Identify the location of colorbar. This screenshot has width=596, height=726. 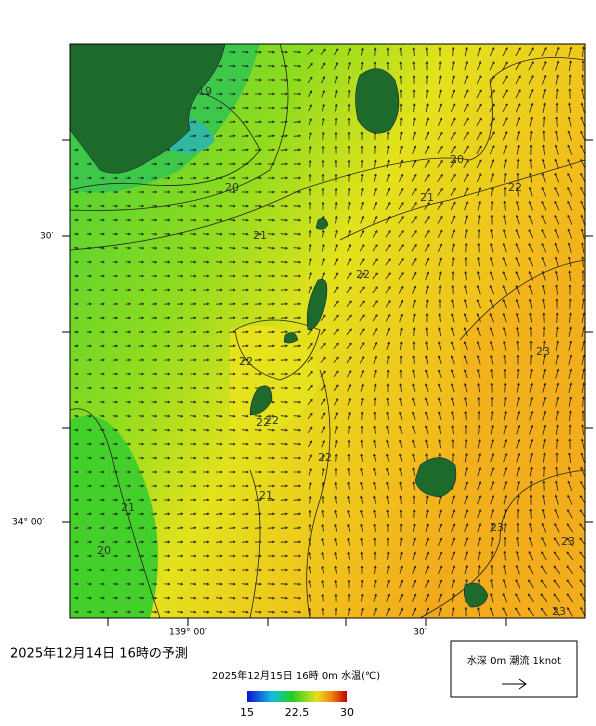
(297, 696).